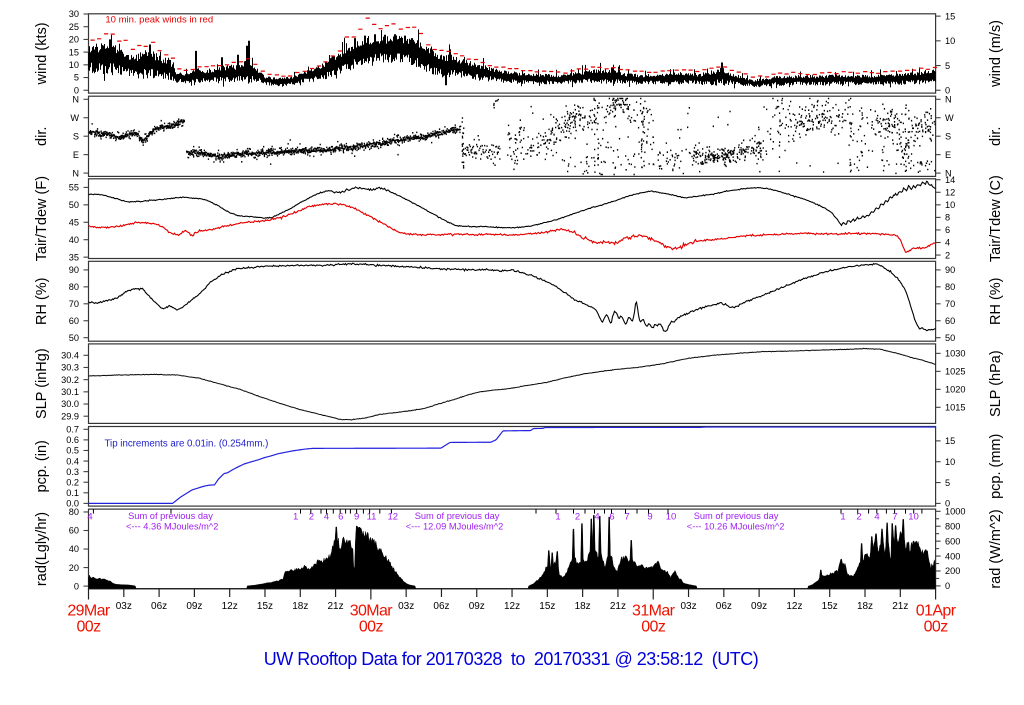 The height and width of the screenshot is (705, 1024). I want to click on svg-text: W, so click(74, 118).